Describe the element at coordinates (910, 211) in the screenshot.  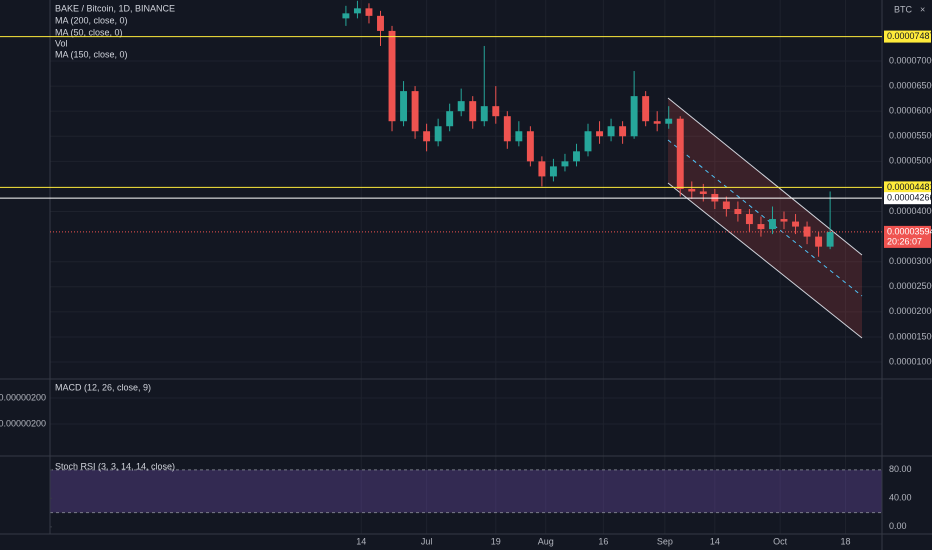
I see `y-tick-label: 0.00004000` at that location.